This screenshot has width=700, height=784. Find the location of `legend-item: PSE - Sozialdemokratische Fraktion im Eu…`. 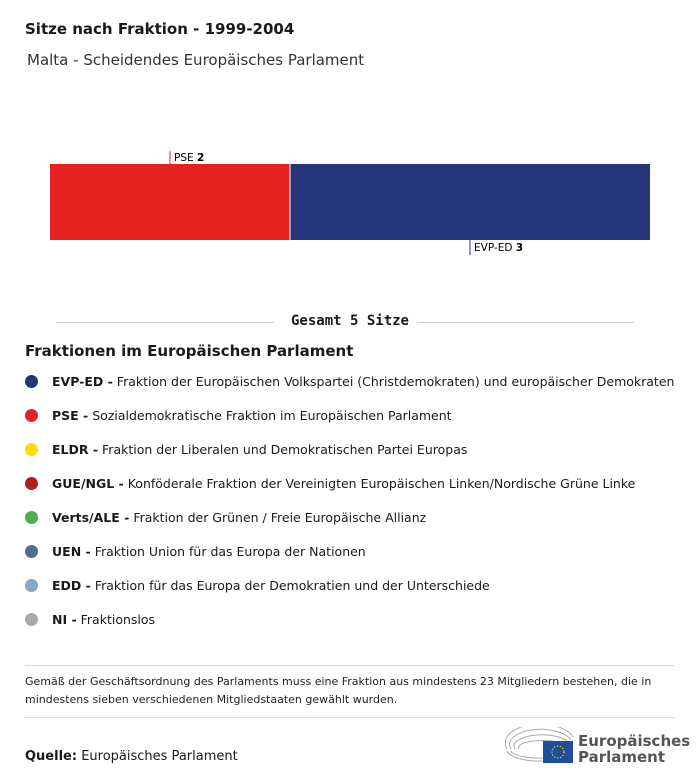

legend-item: PSE - Sozialdemokratische Fraktion im Eu… is located at coordinates (238, 415).